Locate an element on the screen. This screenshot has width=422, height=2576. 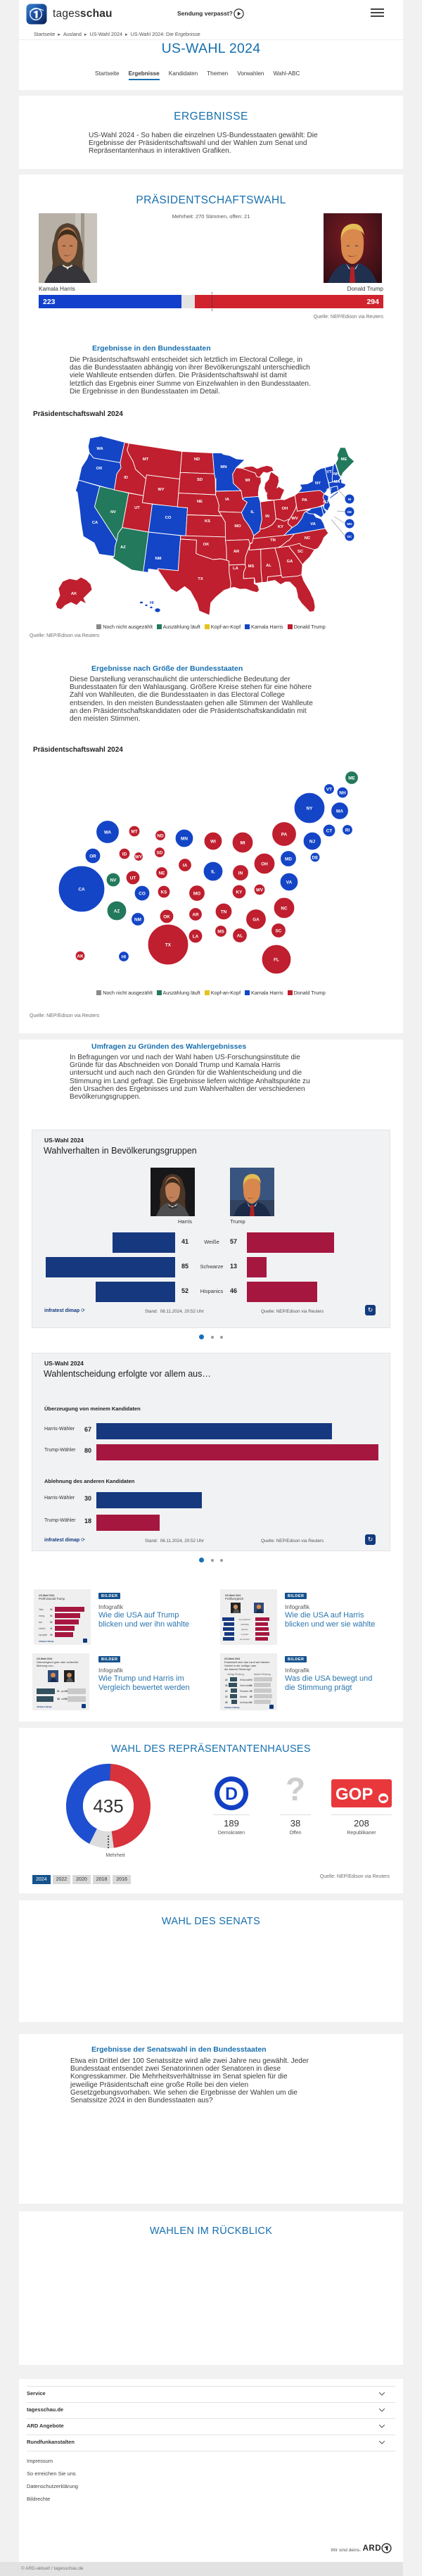
svg-text: VT is located at coordinates (329, 789).